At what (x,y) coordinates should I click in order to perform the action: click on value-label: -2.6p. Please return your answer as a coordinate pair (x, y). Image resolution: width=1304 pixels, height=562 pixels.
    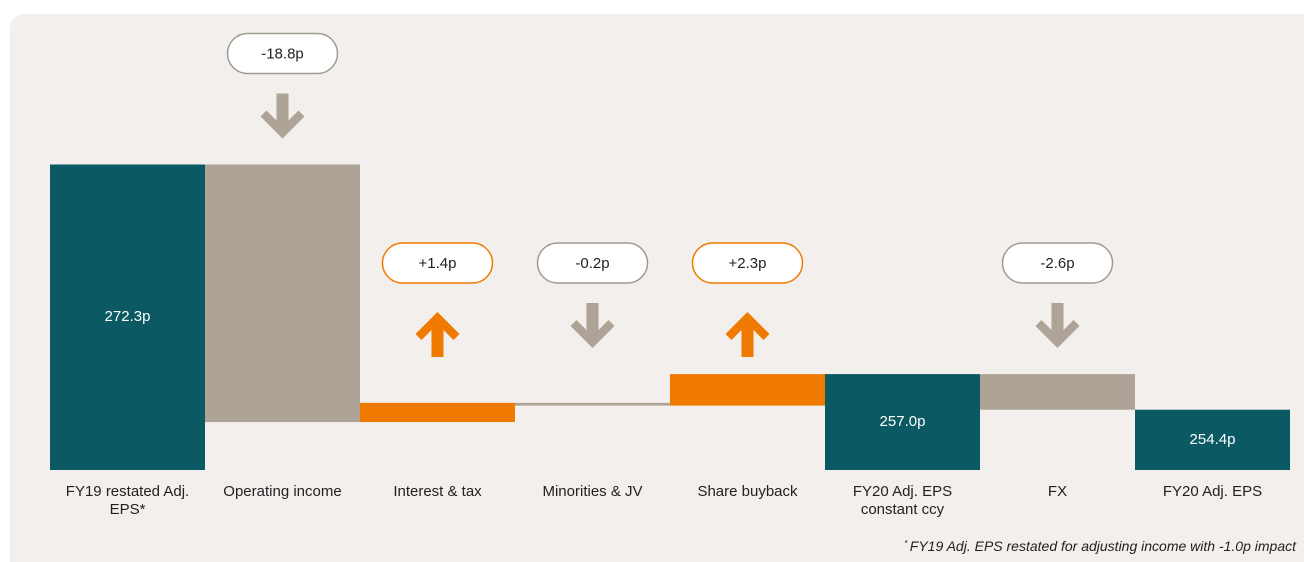
    Looking at the image, I should click on (1057, 263).